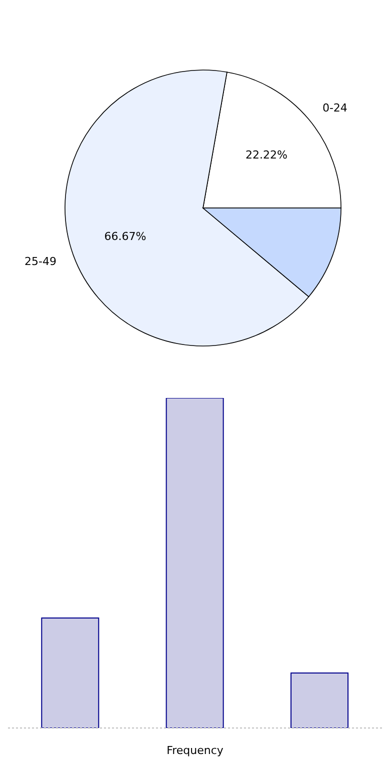 The image size is (390, 780). What do you see at coordinates (40, 261) in the screenshot?
I see `slice-label: 25-49` at bounding box center [40, 261].